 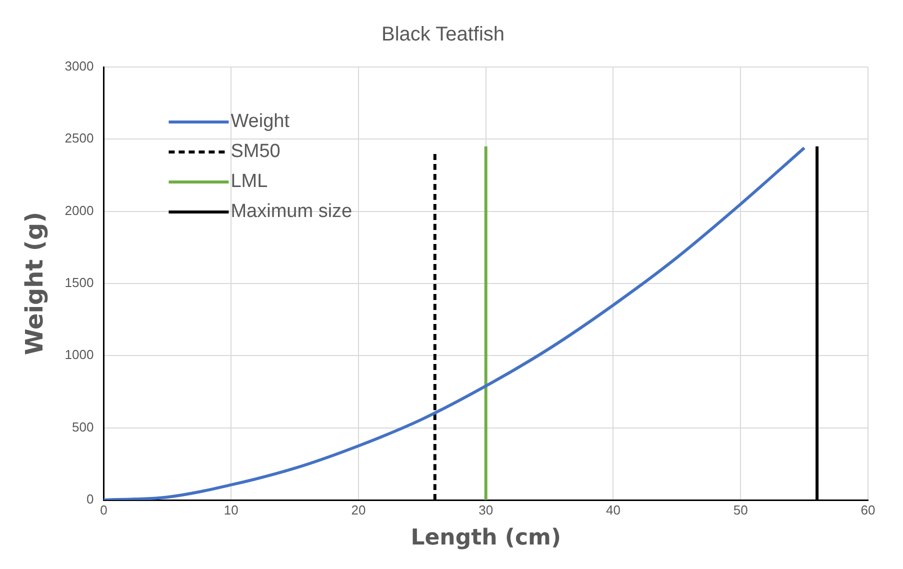 I want to click on y-tick-label: 3000, so click(x=79, y=66).